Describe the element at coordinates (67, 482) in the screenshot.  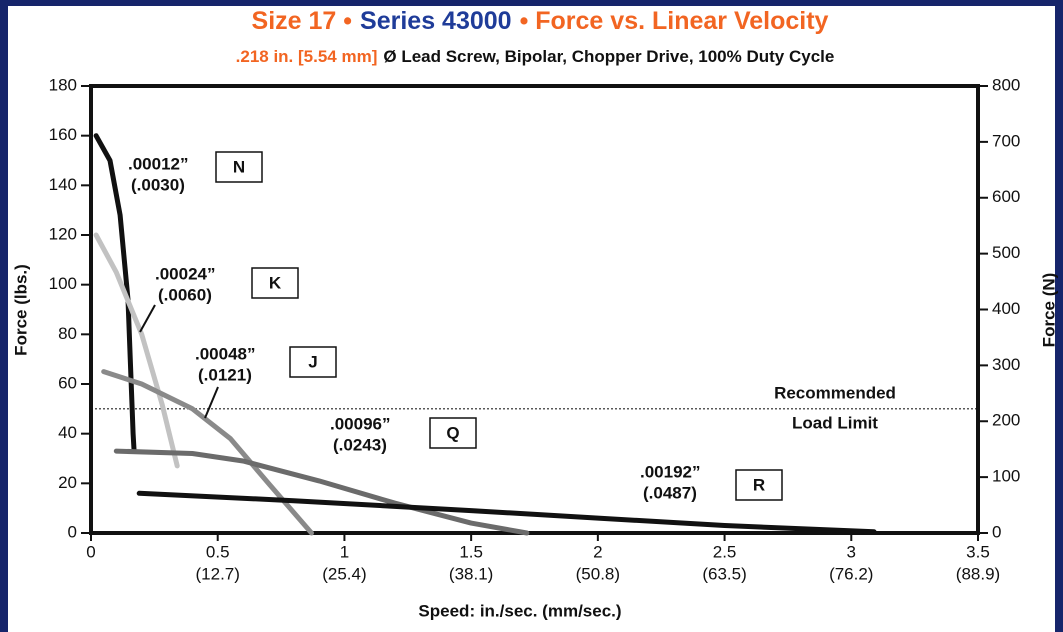
I see `y-tick-label: 20` at that location.